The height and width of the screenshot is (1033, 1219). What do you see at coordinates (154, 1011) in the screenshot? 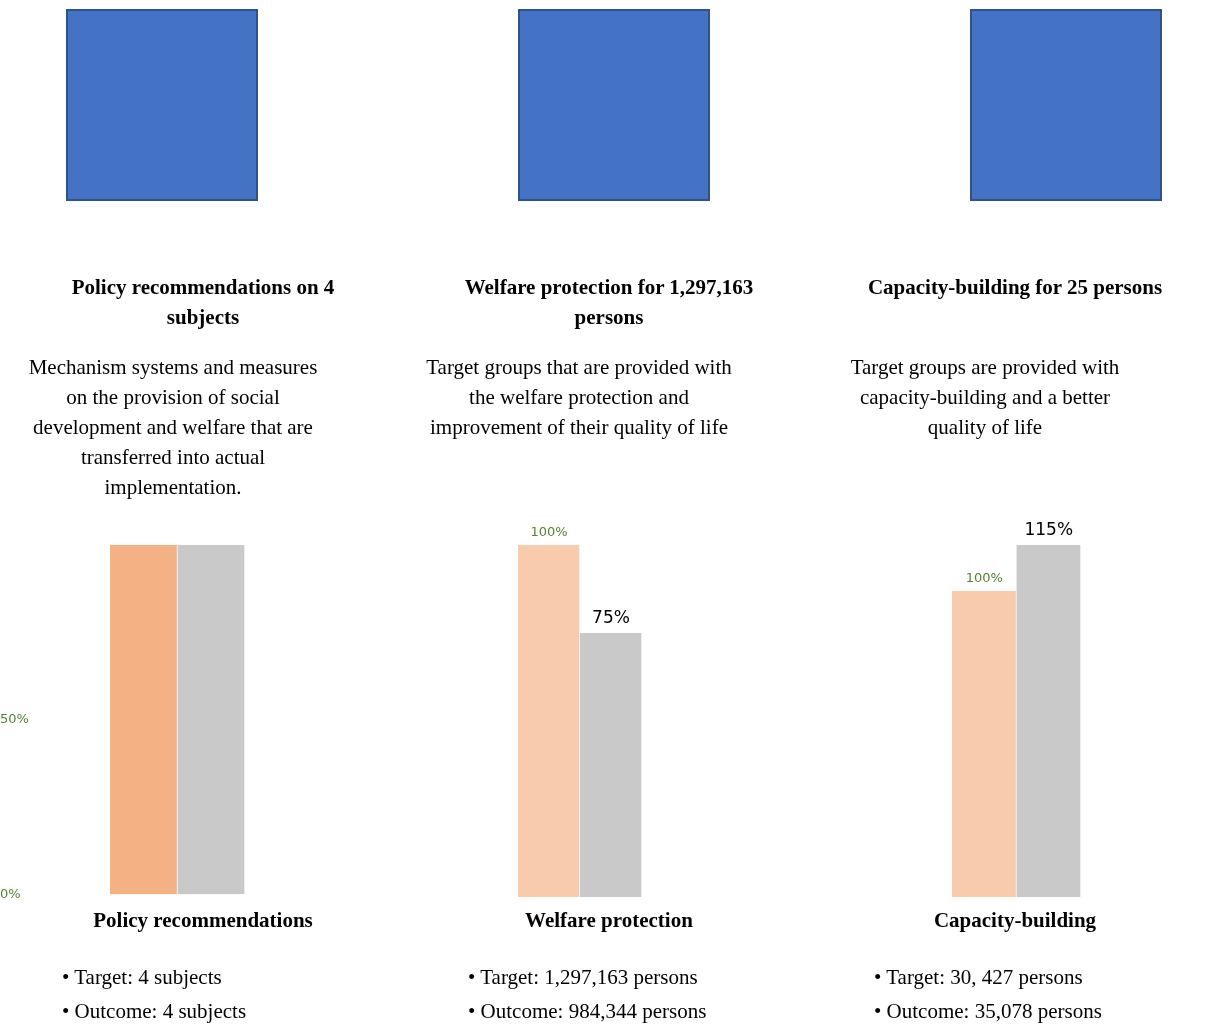
I see `text: • Outcome: 4 subjects` at bounding box center [154, 1011].